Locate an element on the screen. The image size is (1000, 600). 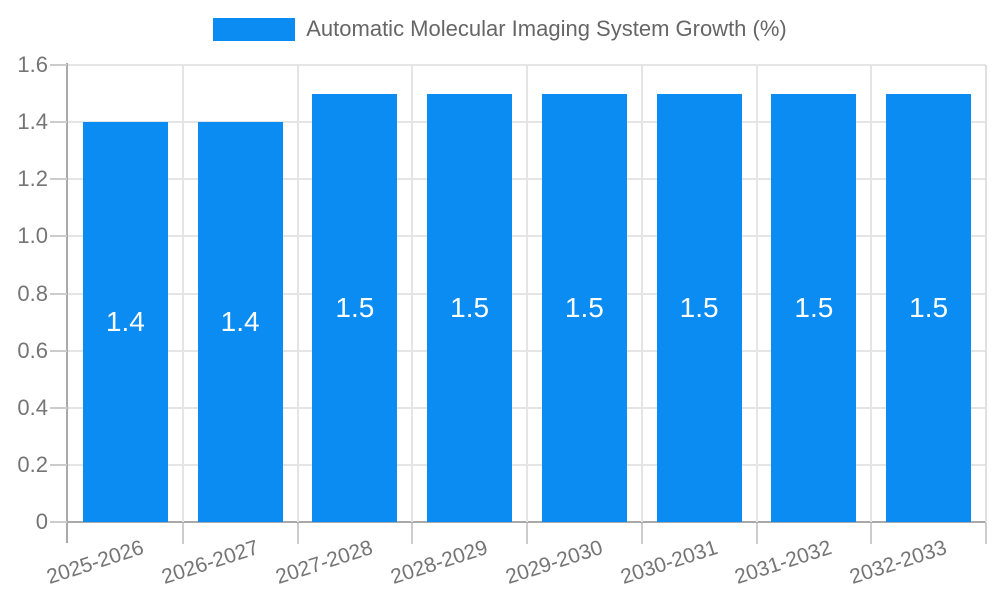
y-axis-label: 1.2 is located at coordinates (32, 179).